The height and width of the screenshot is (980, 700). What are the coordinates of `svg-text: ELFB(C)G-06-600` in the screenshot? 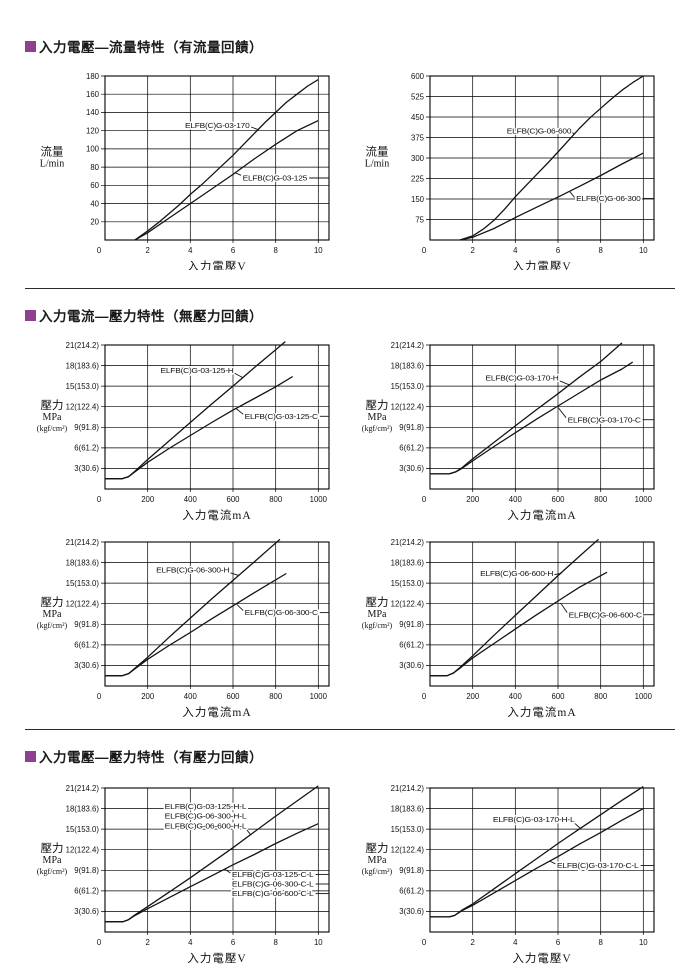 It's located at (539, 130).